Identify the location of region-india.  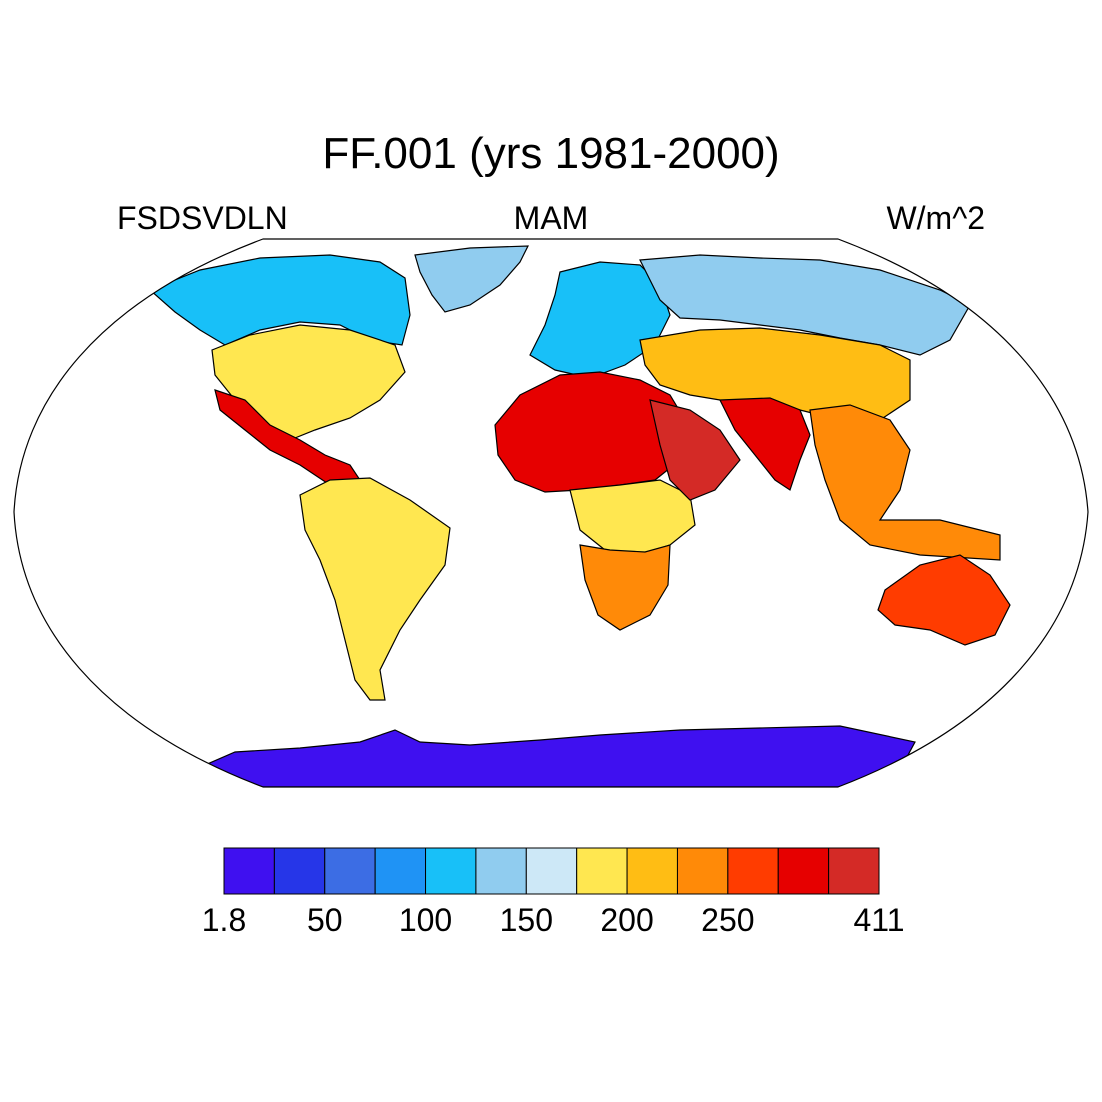
(765, 444).